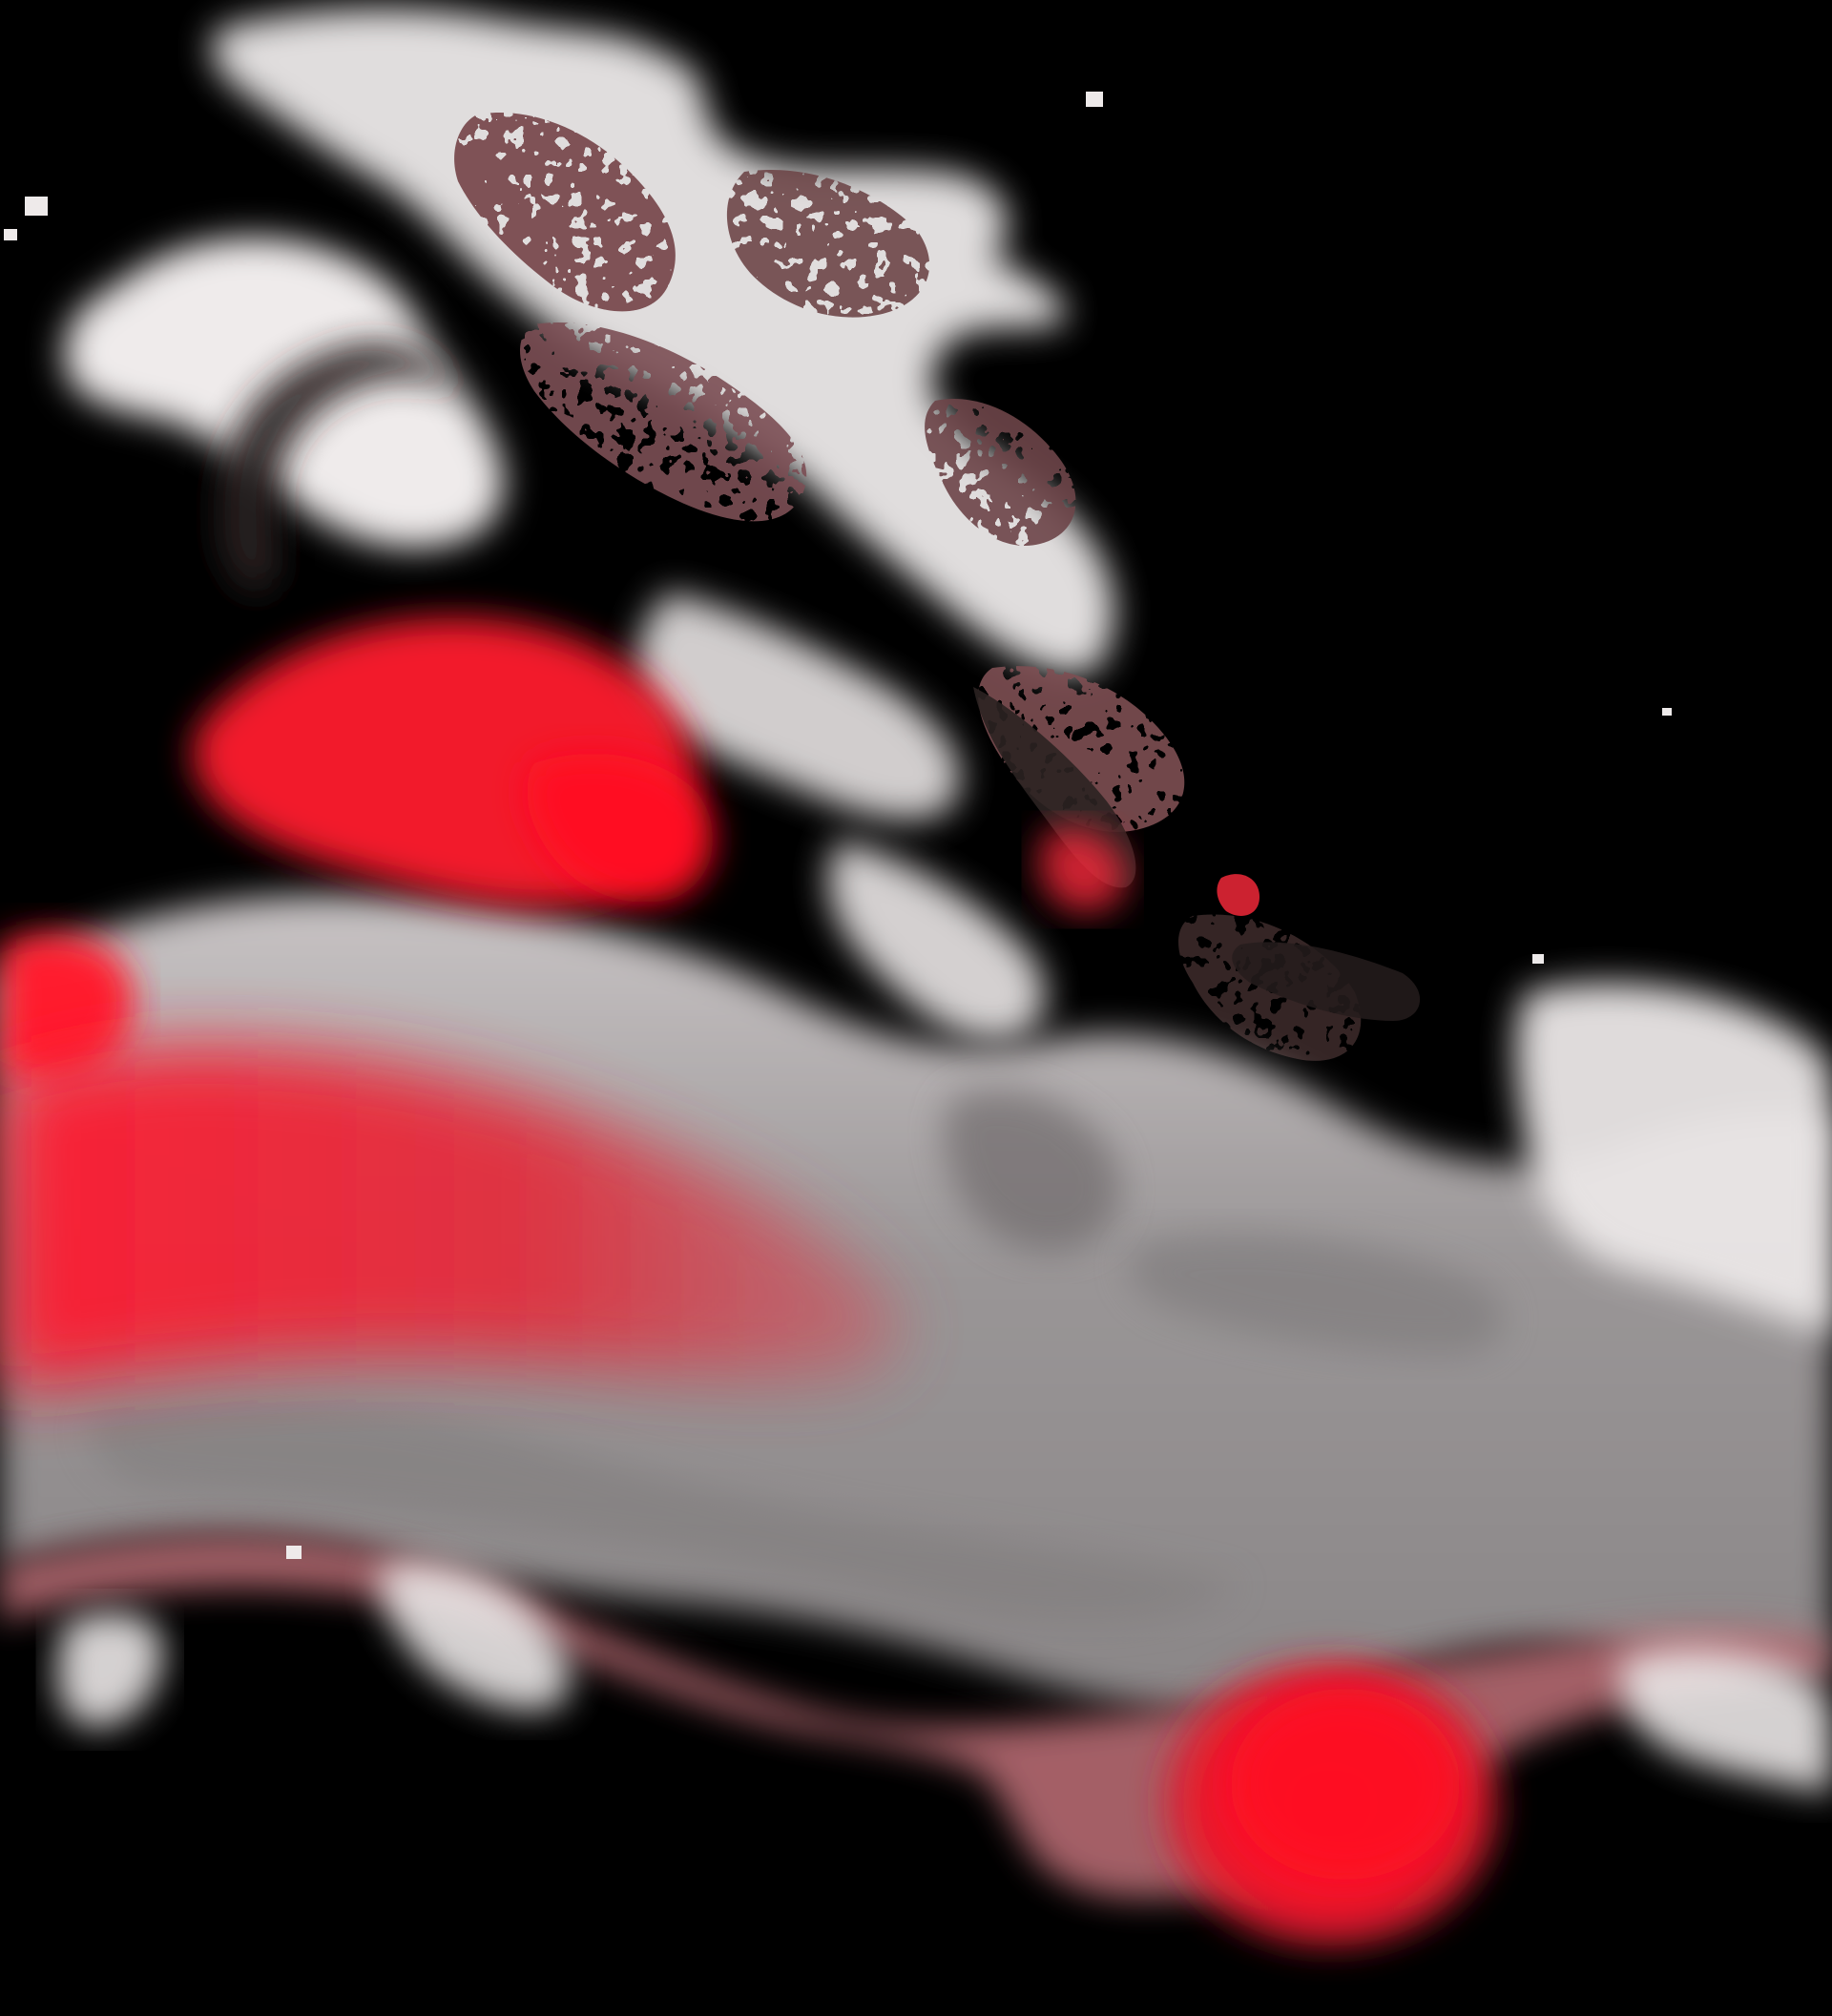  Describe the element at coordinates (1331, 1803) in the screenshot. I see `red-ink-sphere` at that location.